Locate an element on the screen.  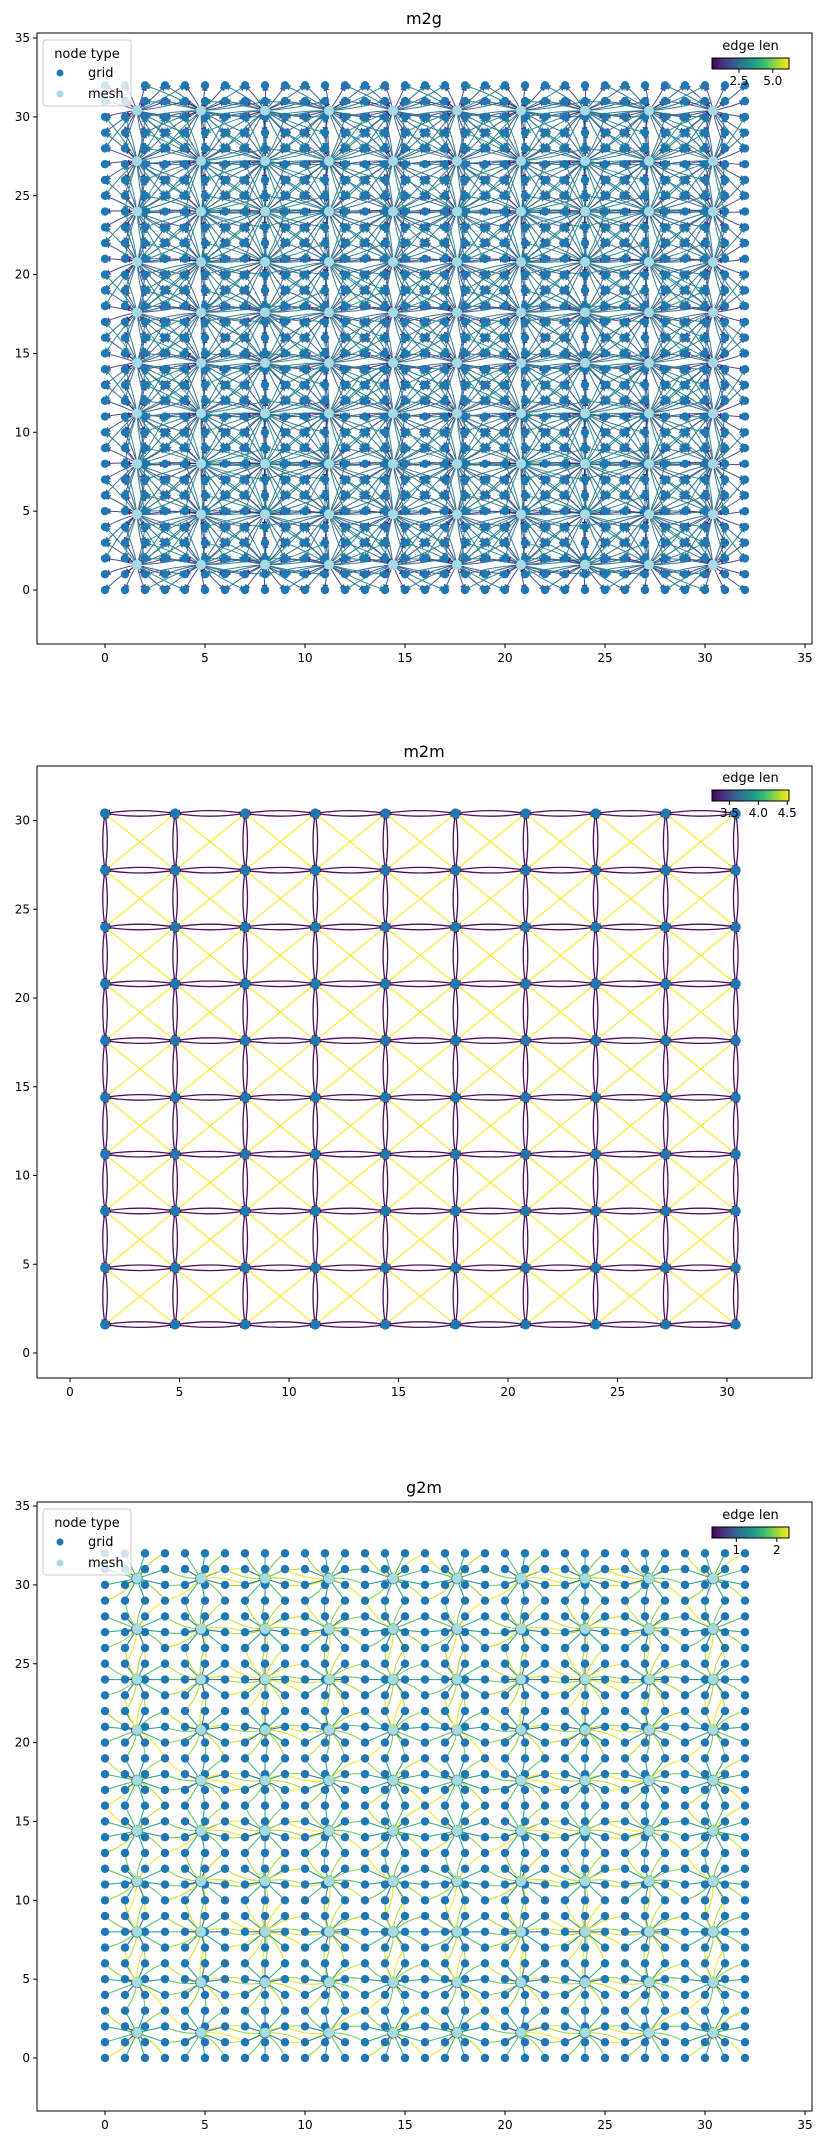
y-tick-label: 5 is located at coordinates (26, 1979).